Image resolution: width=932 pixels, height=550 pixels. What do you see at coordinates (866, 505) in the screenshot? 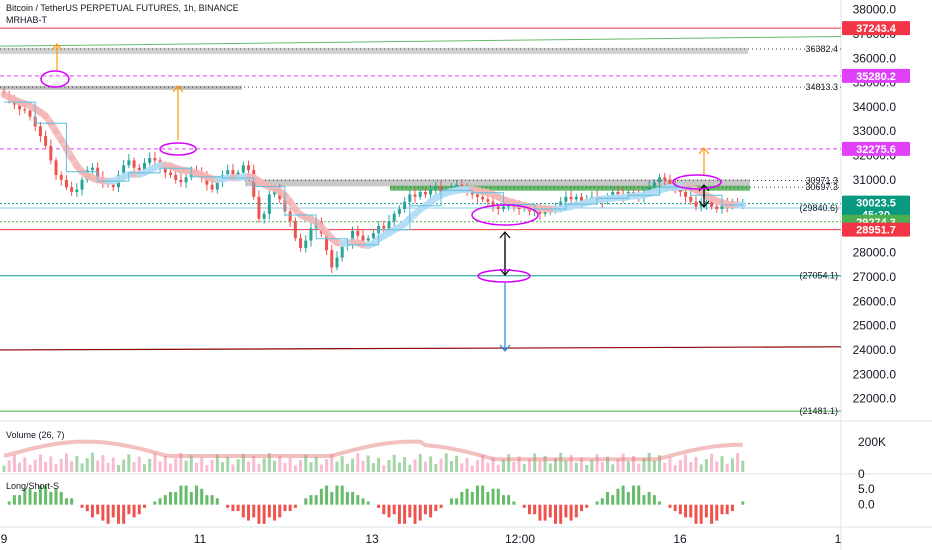
I see `long-short-tick-label: 0.0` at bounding box center [866, 505].